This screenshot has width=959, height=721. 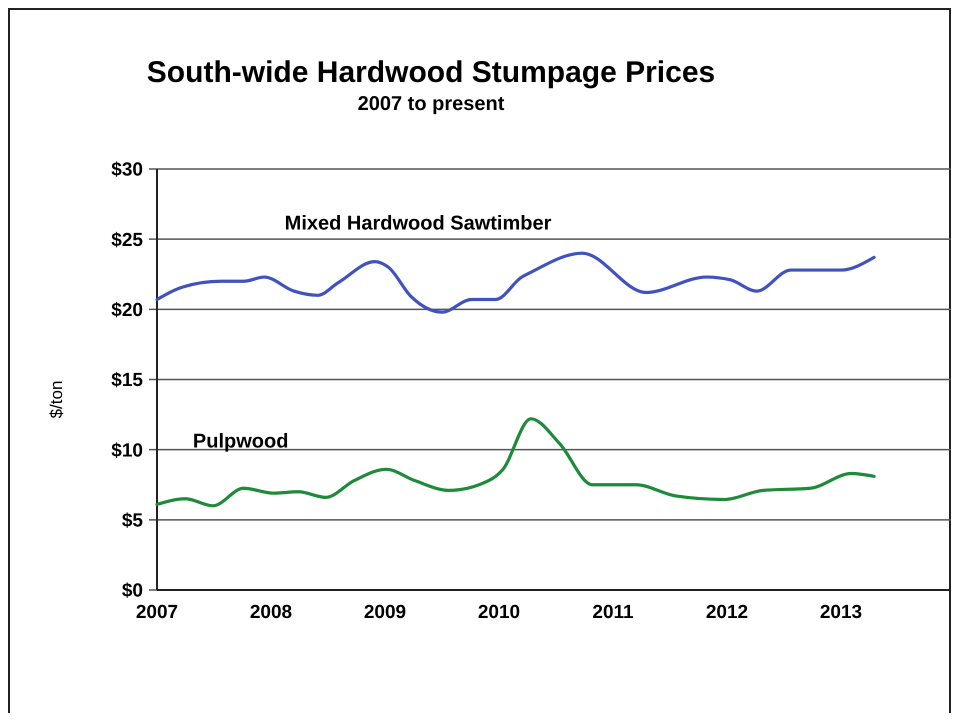 What do you see at coordinates (127, 240) in the screenshot?
I see `y-tick-label: $25` at bounding box center [127, 240].